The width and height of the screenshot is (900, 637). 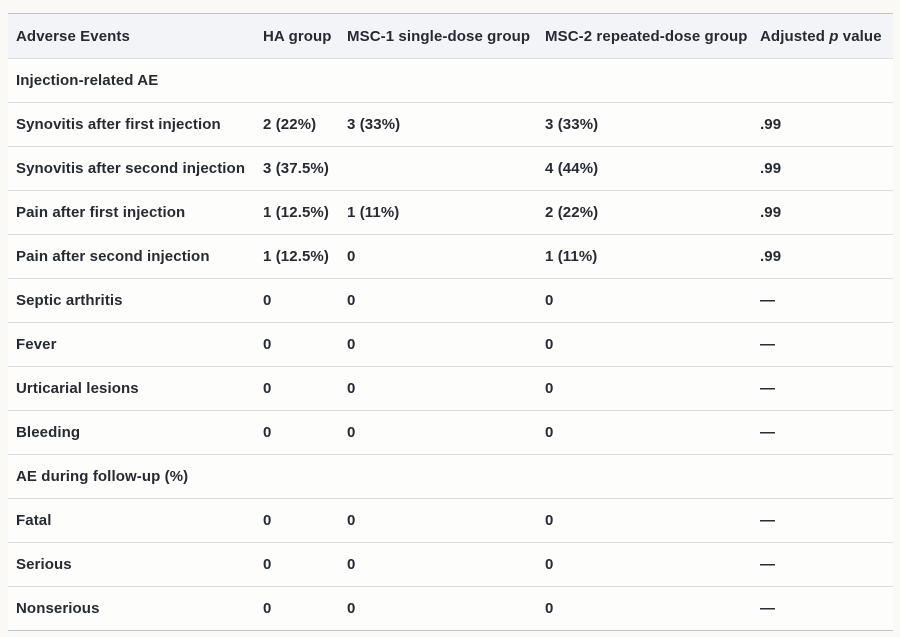 I want to click on row-label: Pain after second injection, so click(x=131, y=256).